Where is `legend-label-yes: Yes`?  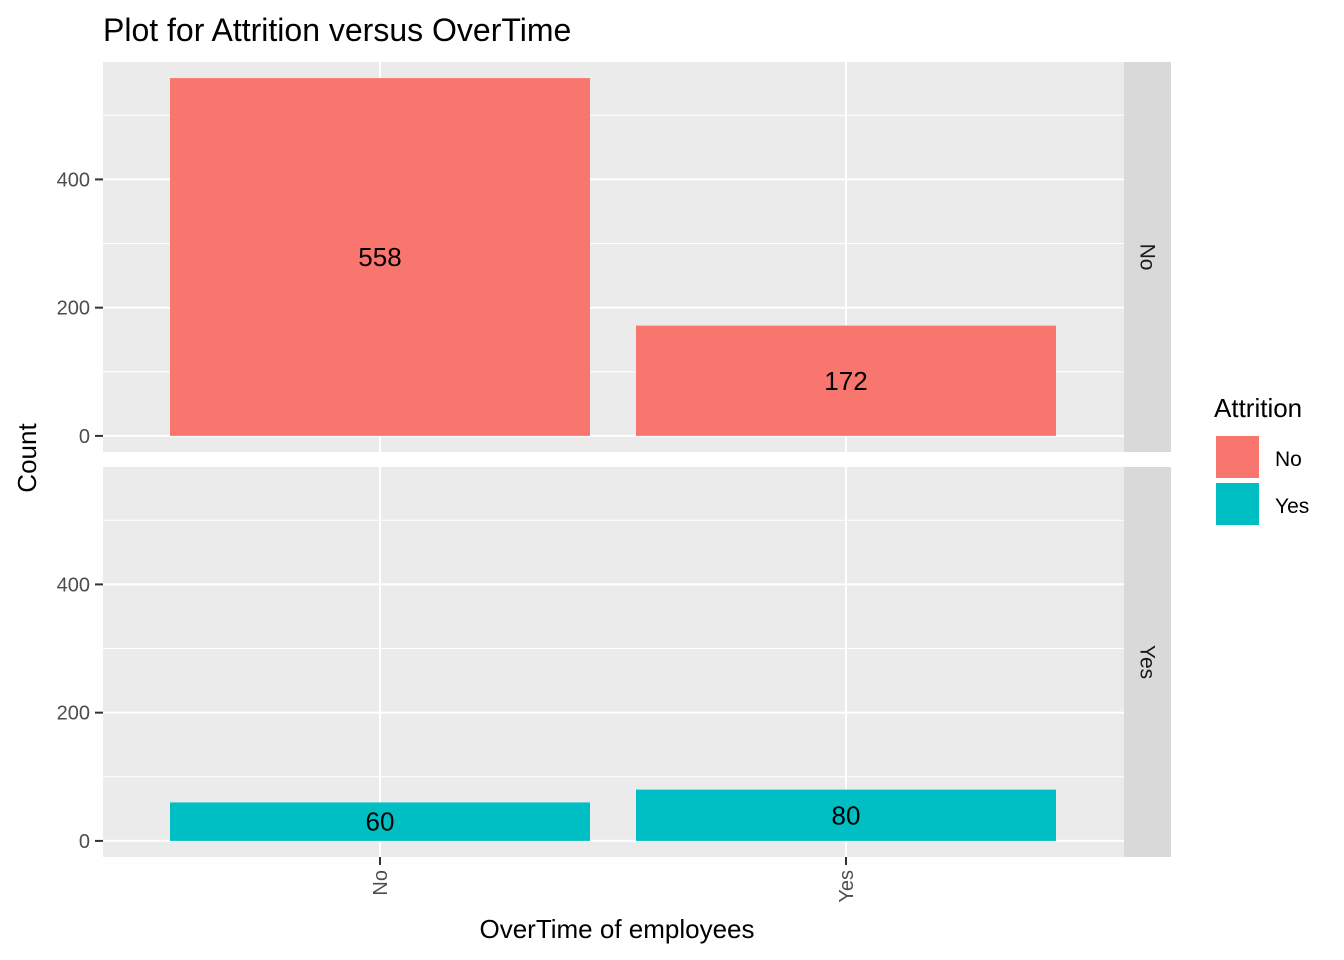 legend-label-yes: Yes is located at coordinates (1292, 506).